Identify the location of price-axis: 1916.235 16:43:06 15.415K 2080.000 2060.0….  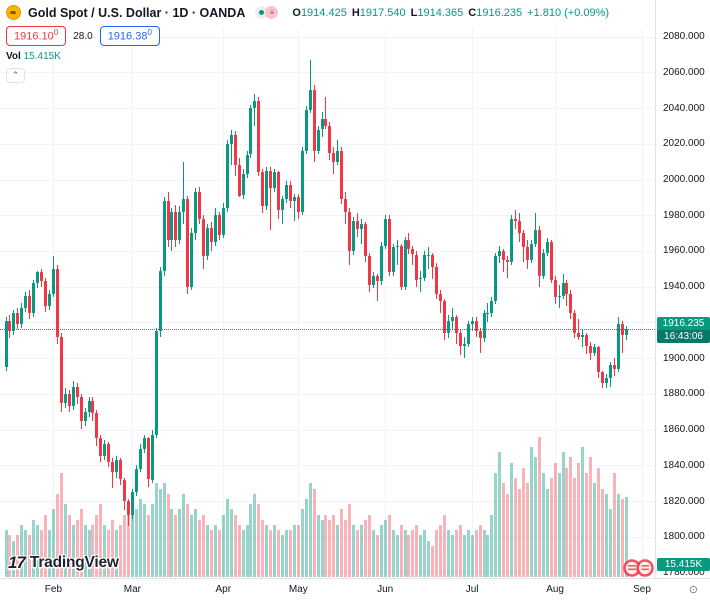
(682, 289).